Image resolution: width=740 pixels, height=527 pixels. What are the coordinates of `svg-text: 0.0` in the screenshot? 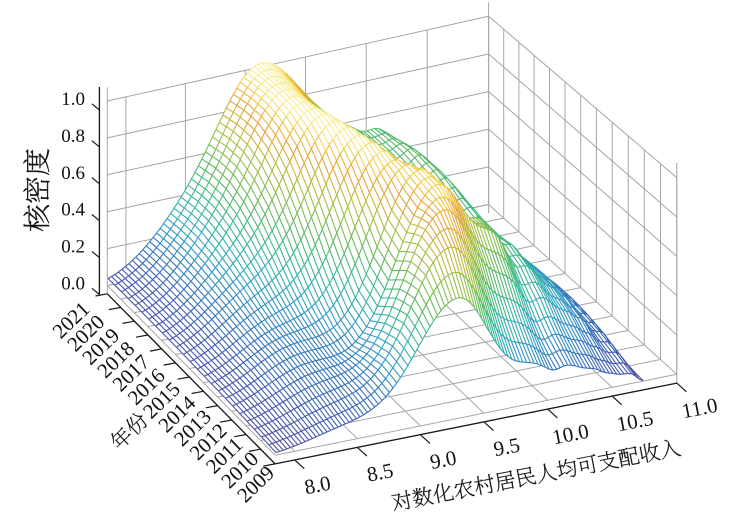 It's located at (73, 284).